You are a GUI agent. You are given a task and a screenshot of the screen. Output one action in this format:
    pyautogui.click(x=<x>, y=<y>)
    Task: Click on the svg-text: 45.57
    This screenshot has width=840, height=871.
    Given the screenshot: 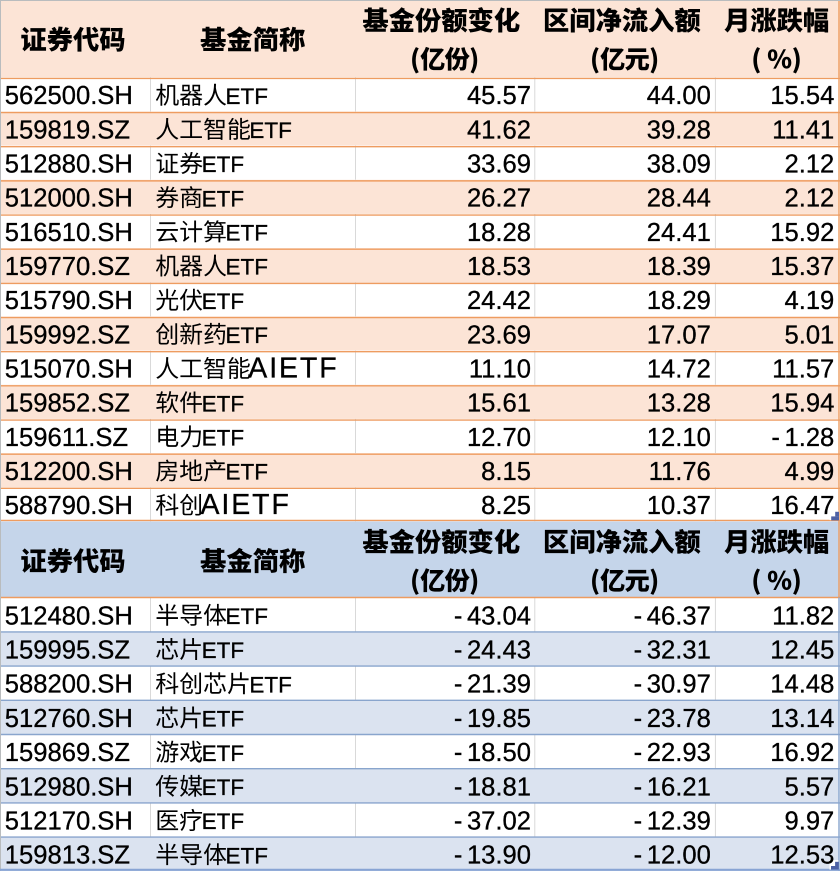 What is the action you would take?
    pyautogui.click(x=499, y=96)
    